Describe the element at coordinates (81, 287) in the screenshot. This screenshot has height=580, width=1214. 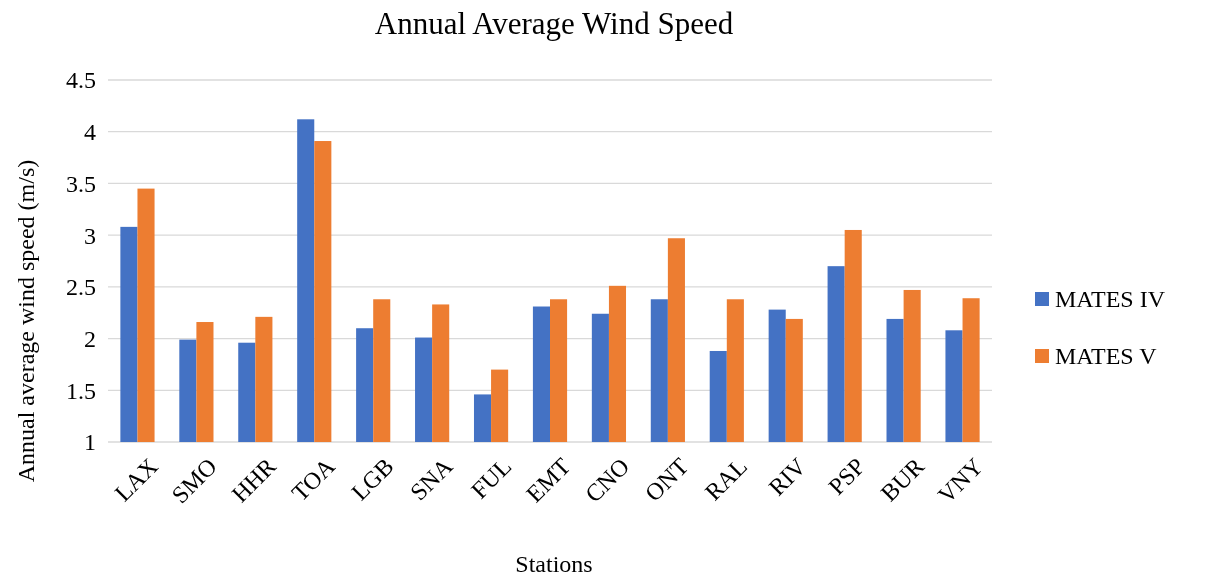
I see `y-tick-label: 2.5` at that location.